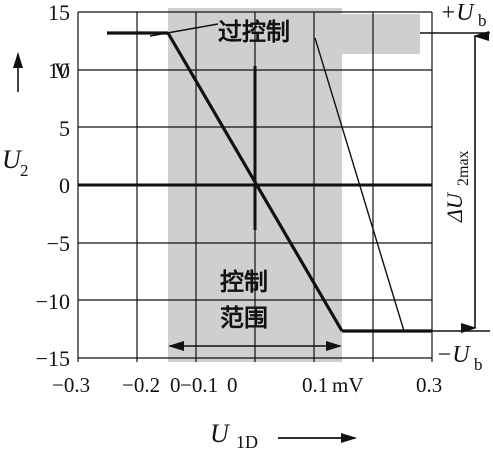 The image size is (493, 450). What do you see at coordinates (141, 385) in the screenshot?
I see `x-tick-neg02: −0.2` at bounding box center [141, 385].